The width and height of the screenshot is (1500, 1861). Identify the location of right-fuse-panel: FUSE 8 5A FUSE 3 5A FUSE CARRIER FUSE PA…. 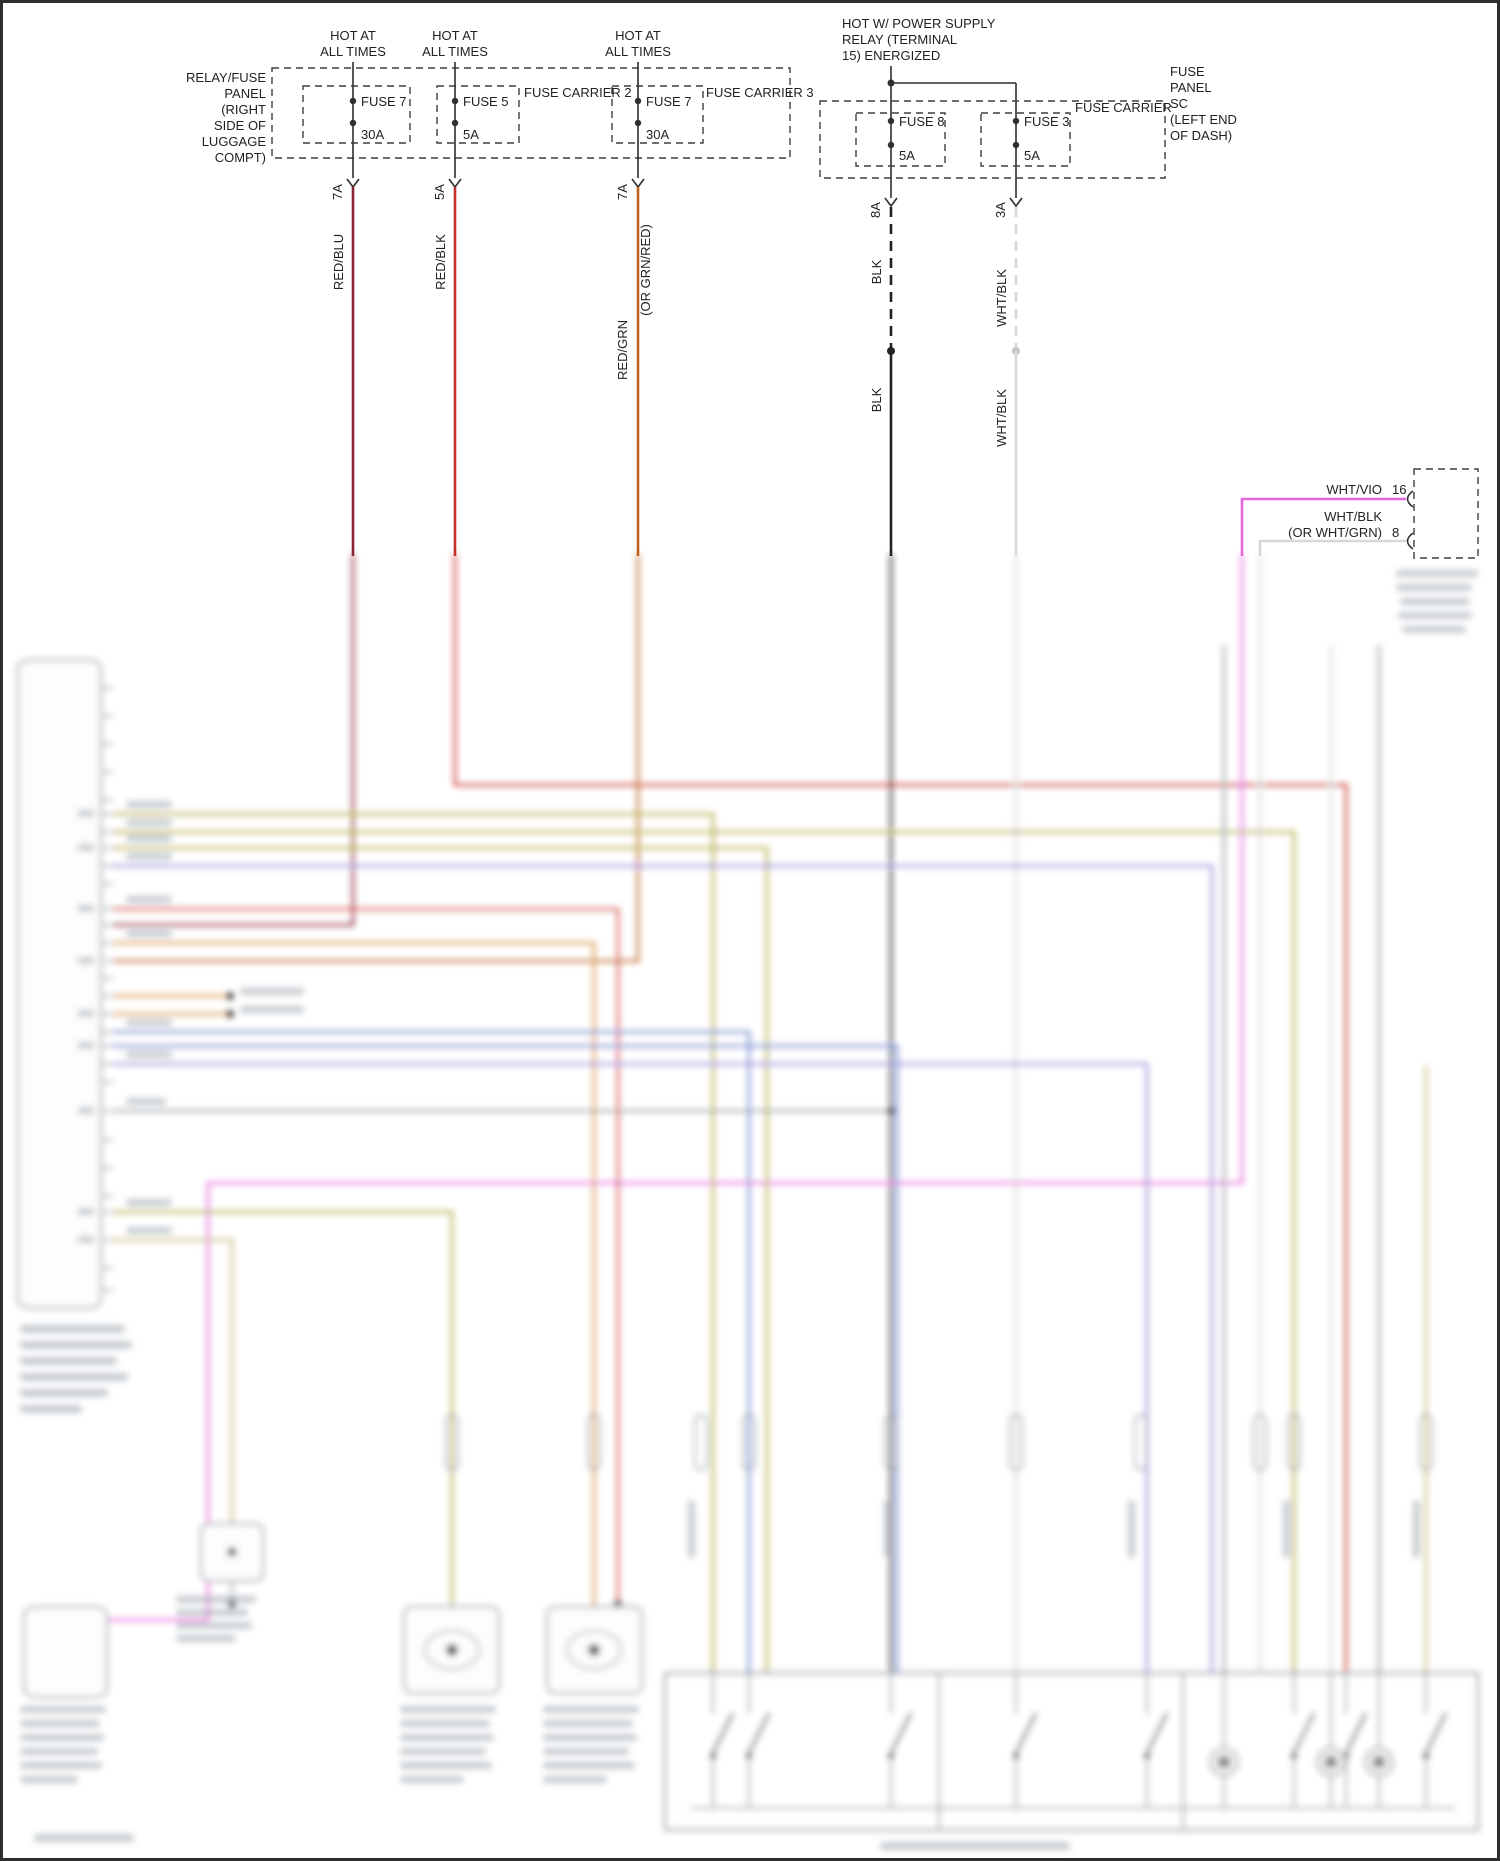
(1028, 141).